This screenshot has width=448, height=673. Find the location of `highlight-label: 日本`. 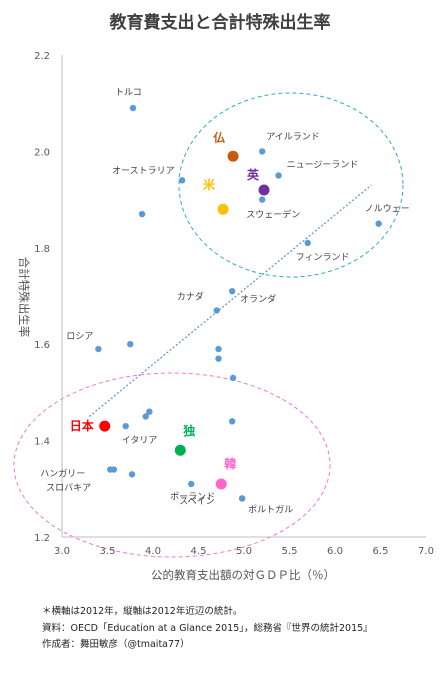

highlight-label: 日本 is located at coordinates (82, 425).